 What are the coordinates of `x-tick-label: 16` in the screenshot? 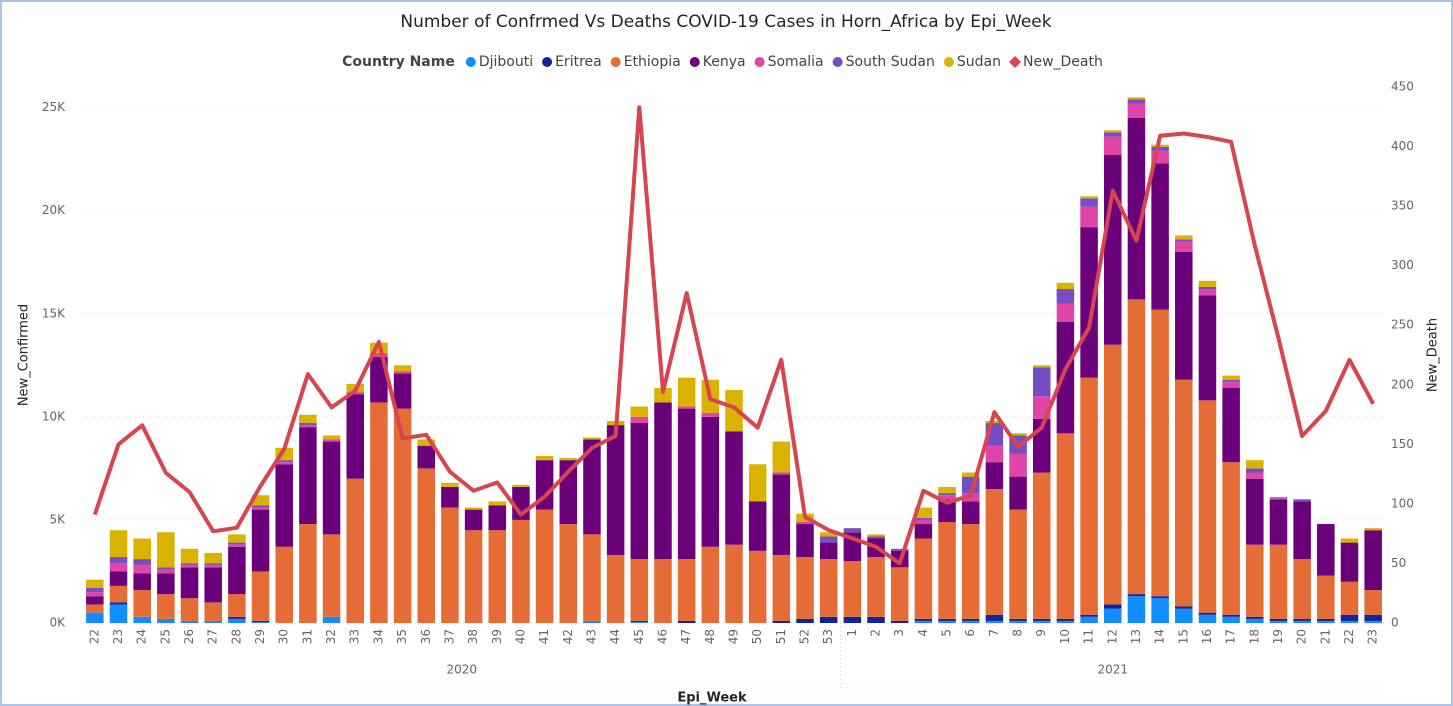 It's located at (1207, 636).